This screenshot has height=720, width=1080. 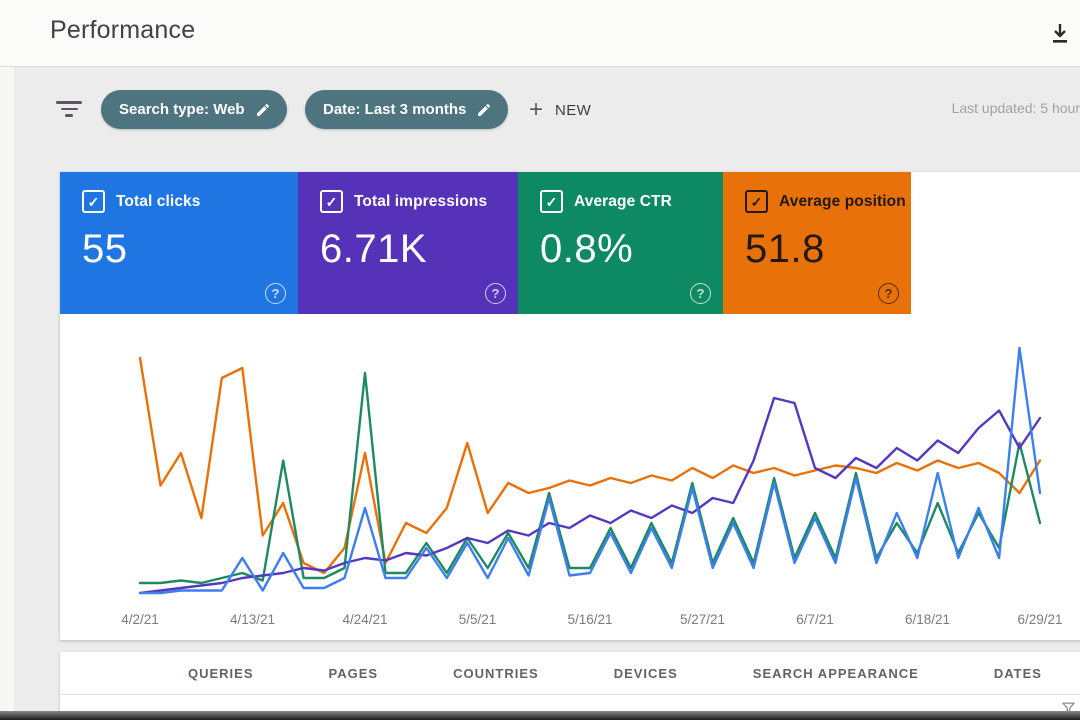 I want to click on x-tick-label: 5/27/21, so click(x=702, y=619).